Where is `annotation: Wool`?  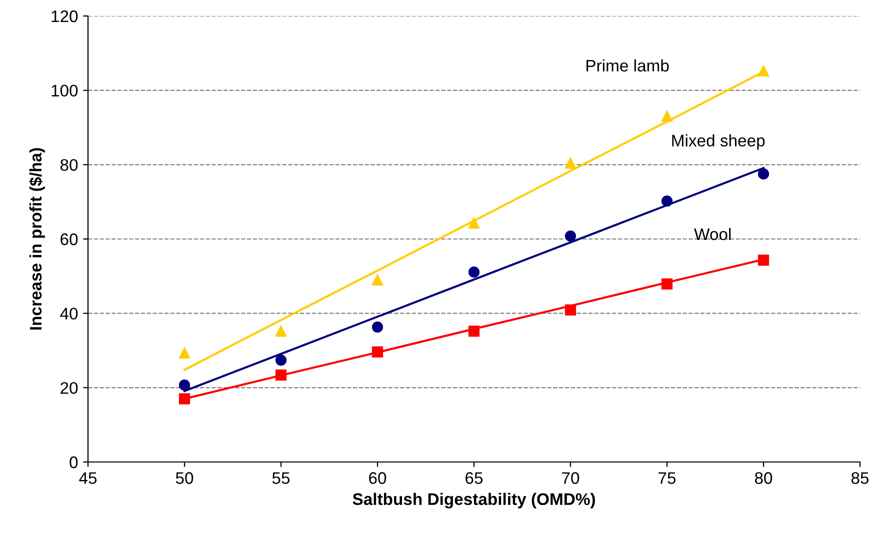
annotation: Wool is located at coordinates (712, 234).